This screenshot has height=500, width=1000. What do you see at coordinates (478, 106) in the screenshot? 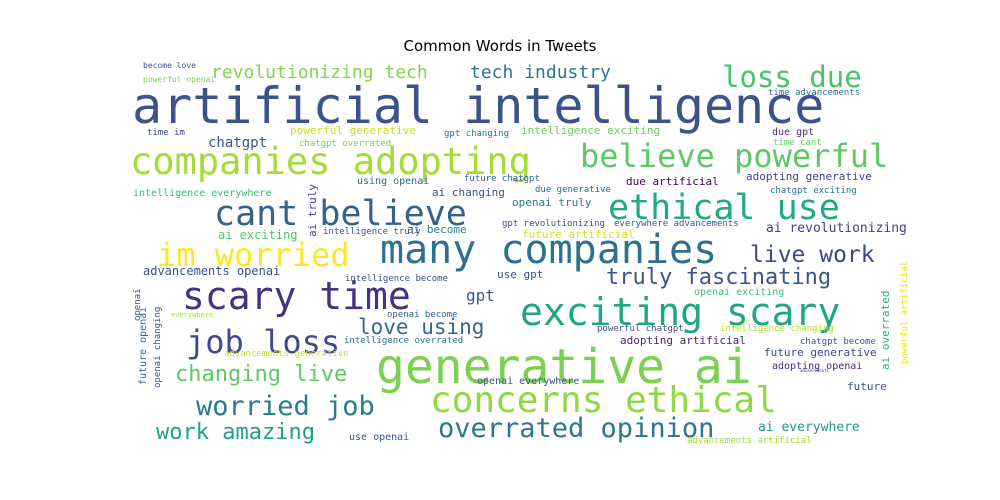
I see `word-artificial-intelligence: artificial intelligence` at bounding box center [478, 106].